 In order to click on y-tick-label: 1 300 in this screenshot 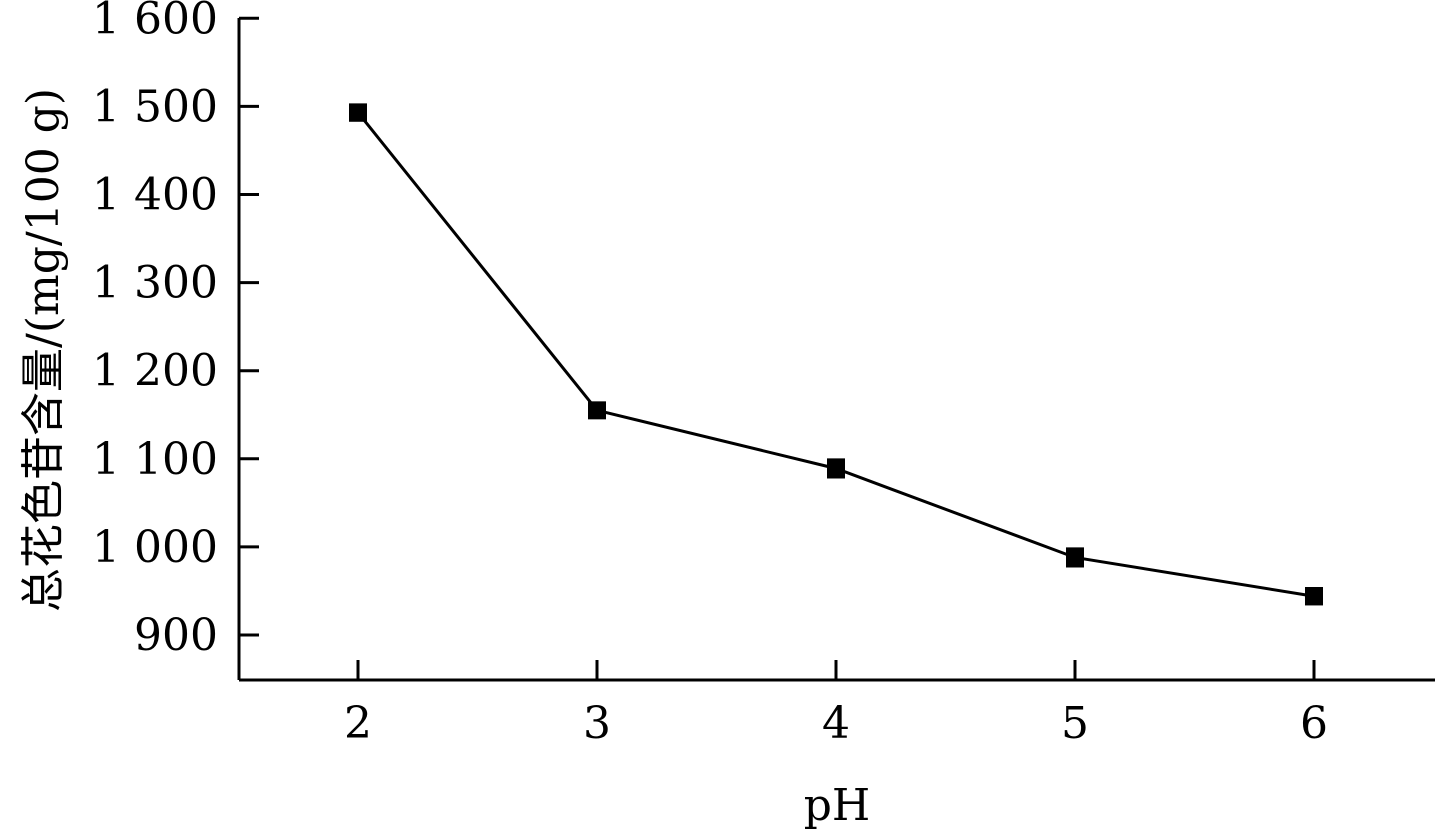, I will do `click(155, 283)`.